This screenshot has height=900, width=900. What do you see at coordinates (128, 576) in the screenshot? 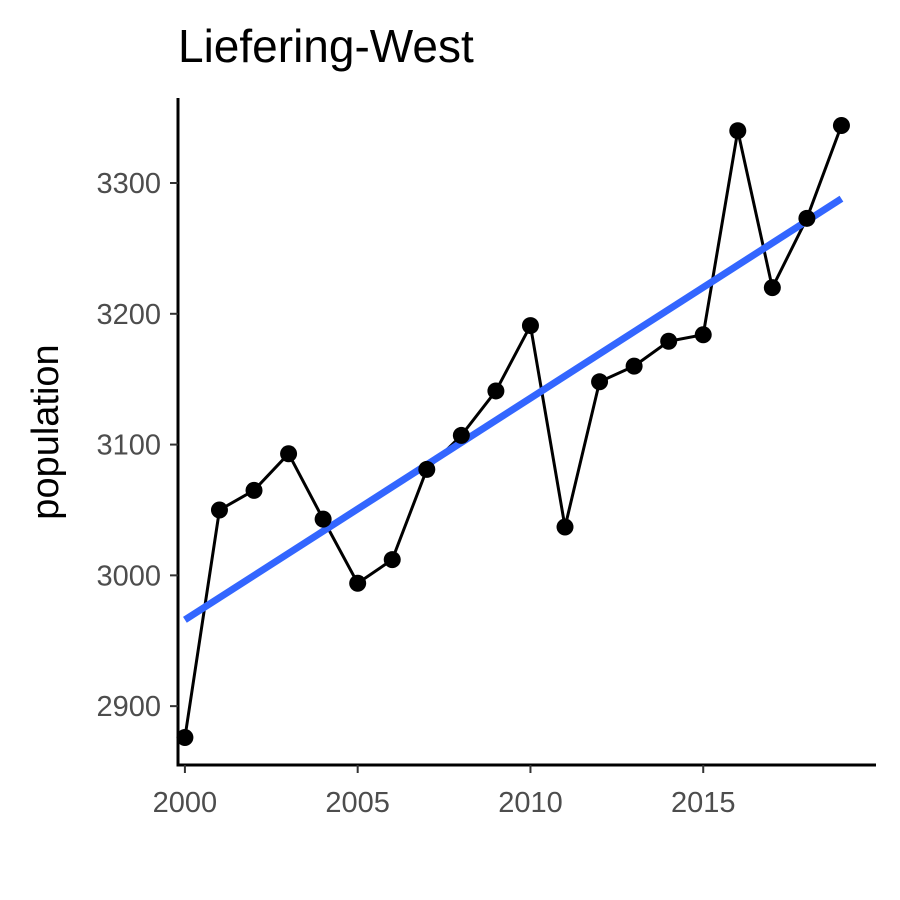
I see `y-tick-label: 3000` at bounding box center [128, 576].